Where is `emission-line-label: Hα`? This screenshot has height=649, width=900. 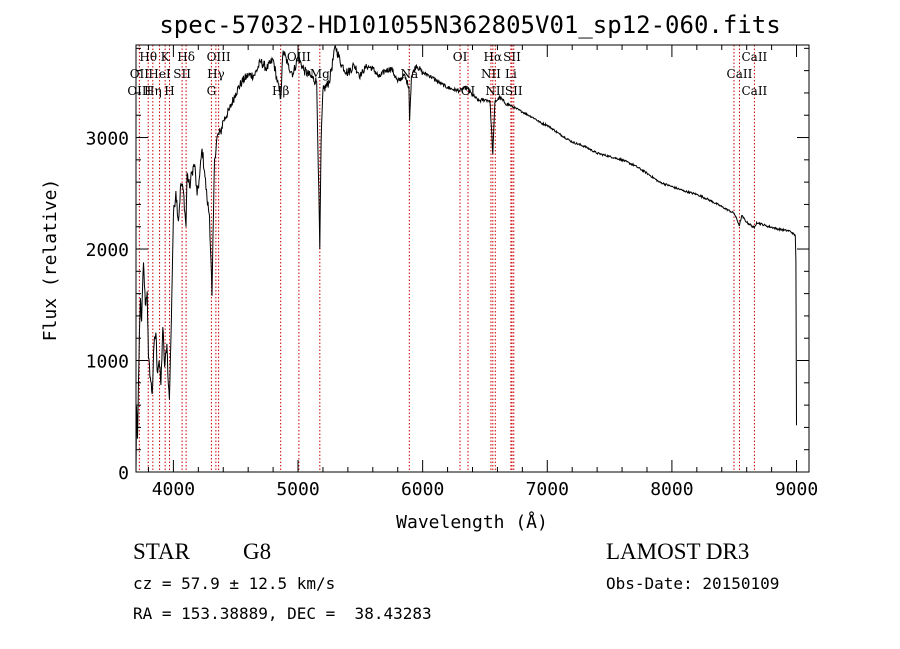
emission-line-label: Hα is located at coordinates (493, 57).